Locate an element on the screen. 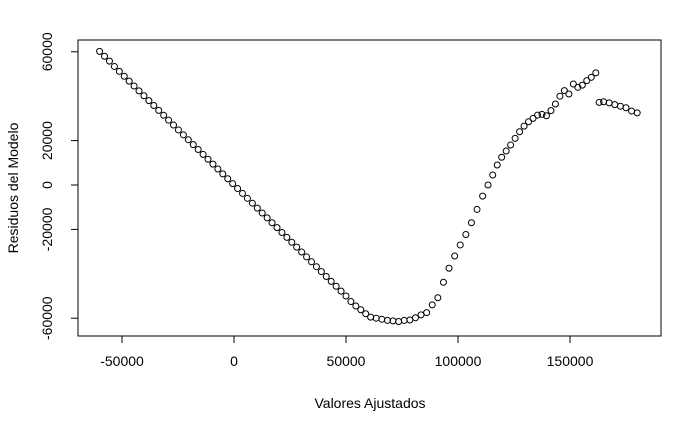 This screenshot has width=700, height=437. x-tick-label: 0 is located at coordinates (234, 361).